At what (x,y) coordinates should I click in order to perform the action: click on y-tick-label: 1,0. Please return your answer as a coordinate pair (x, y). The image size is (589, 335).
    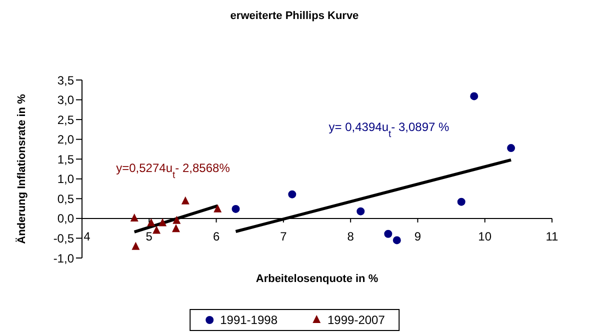
    Looking at the image, I should click on (65, 179).